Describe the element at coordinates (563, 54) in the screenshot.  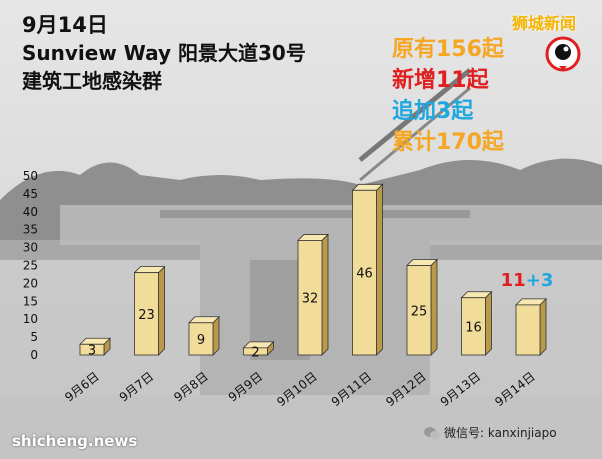
I see `lion-city-news-logo-icon` at that location.